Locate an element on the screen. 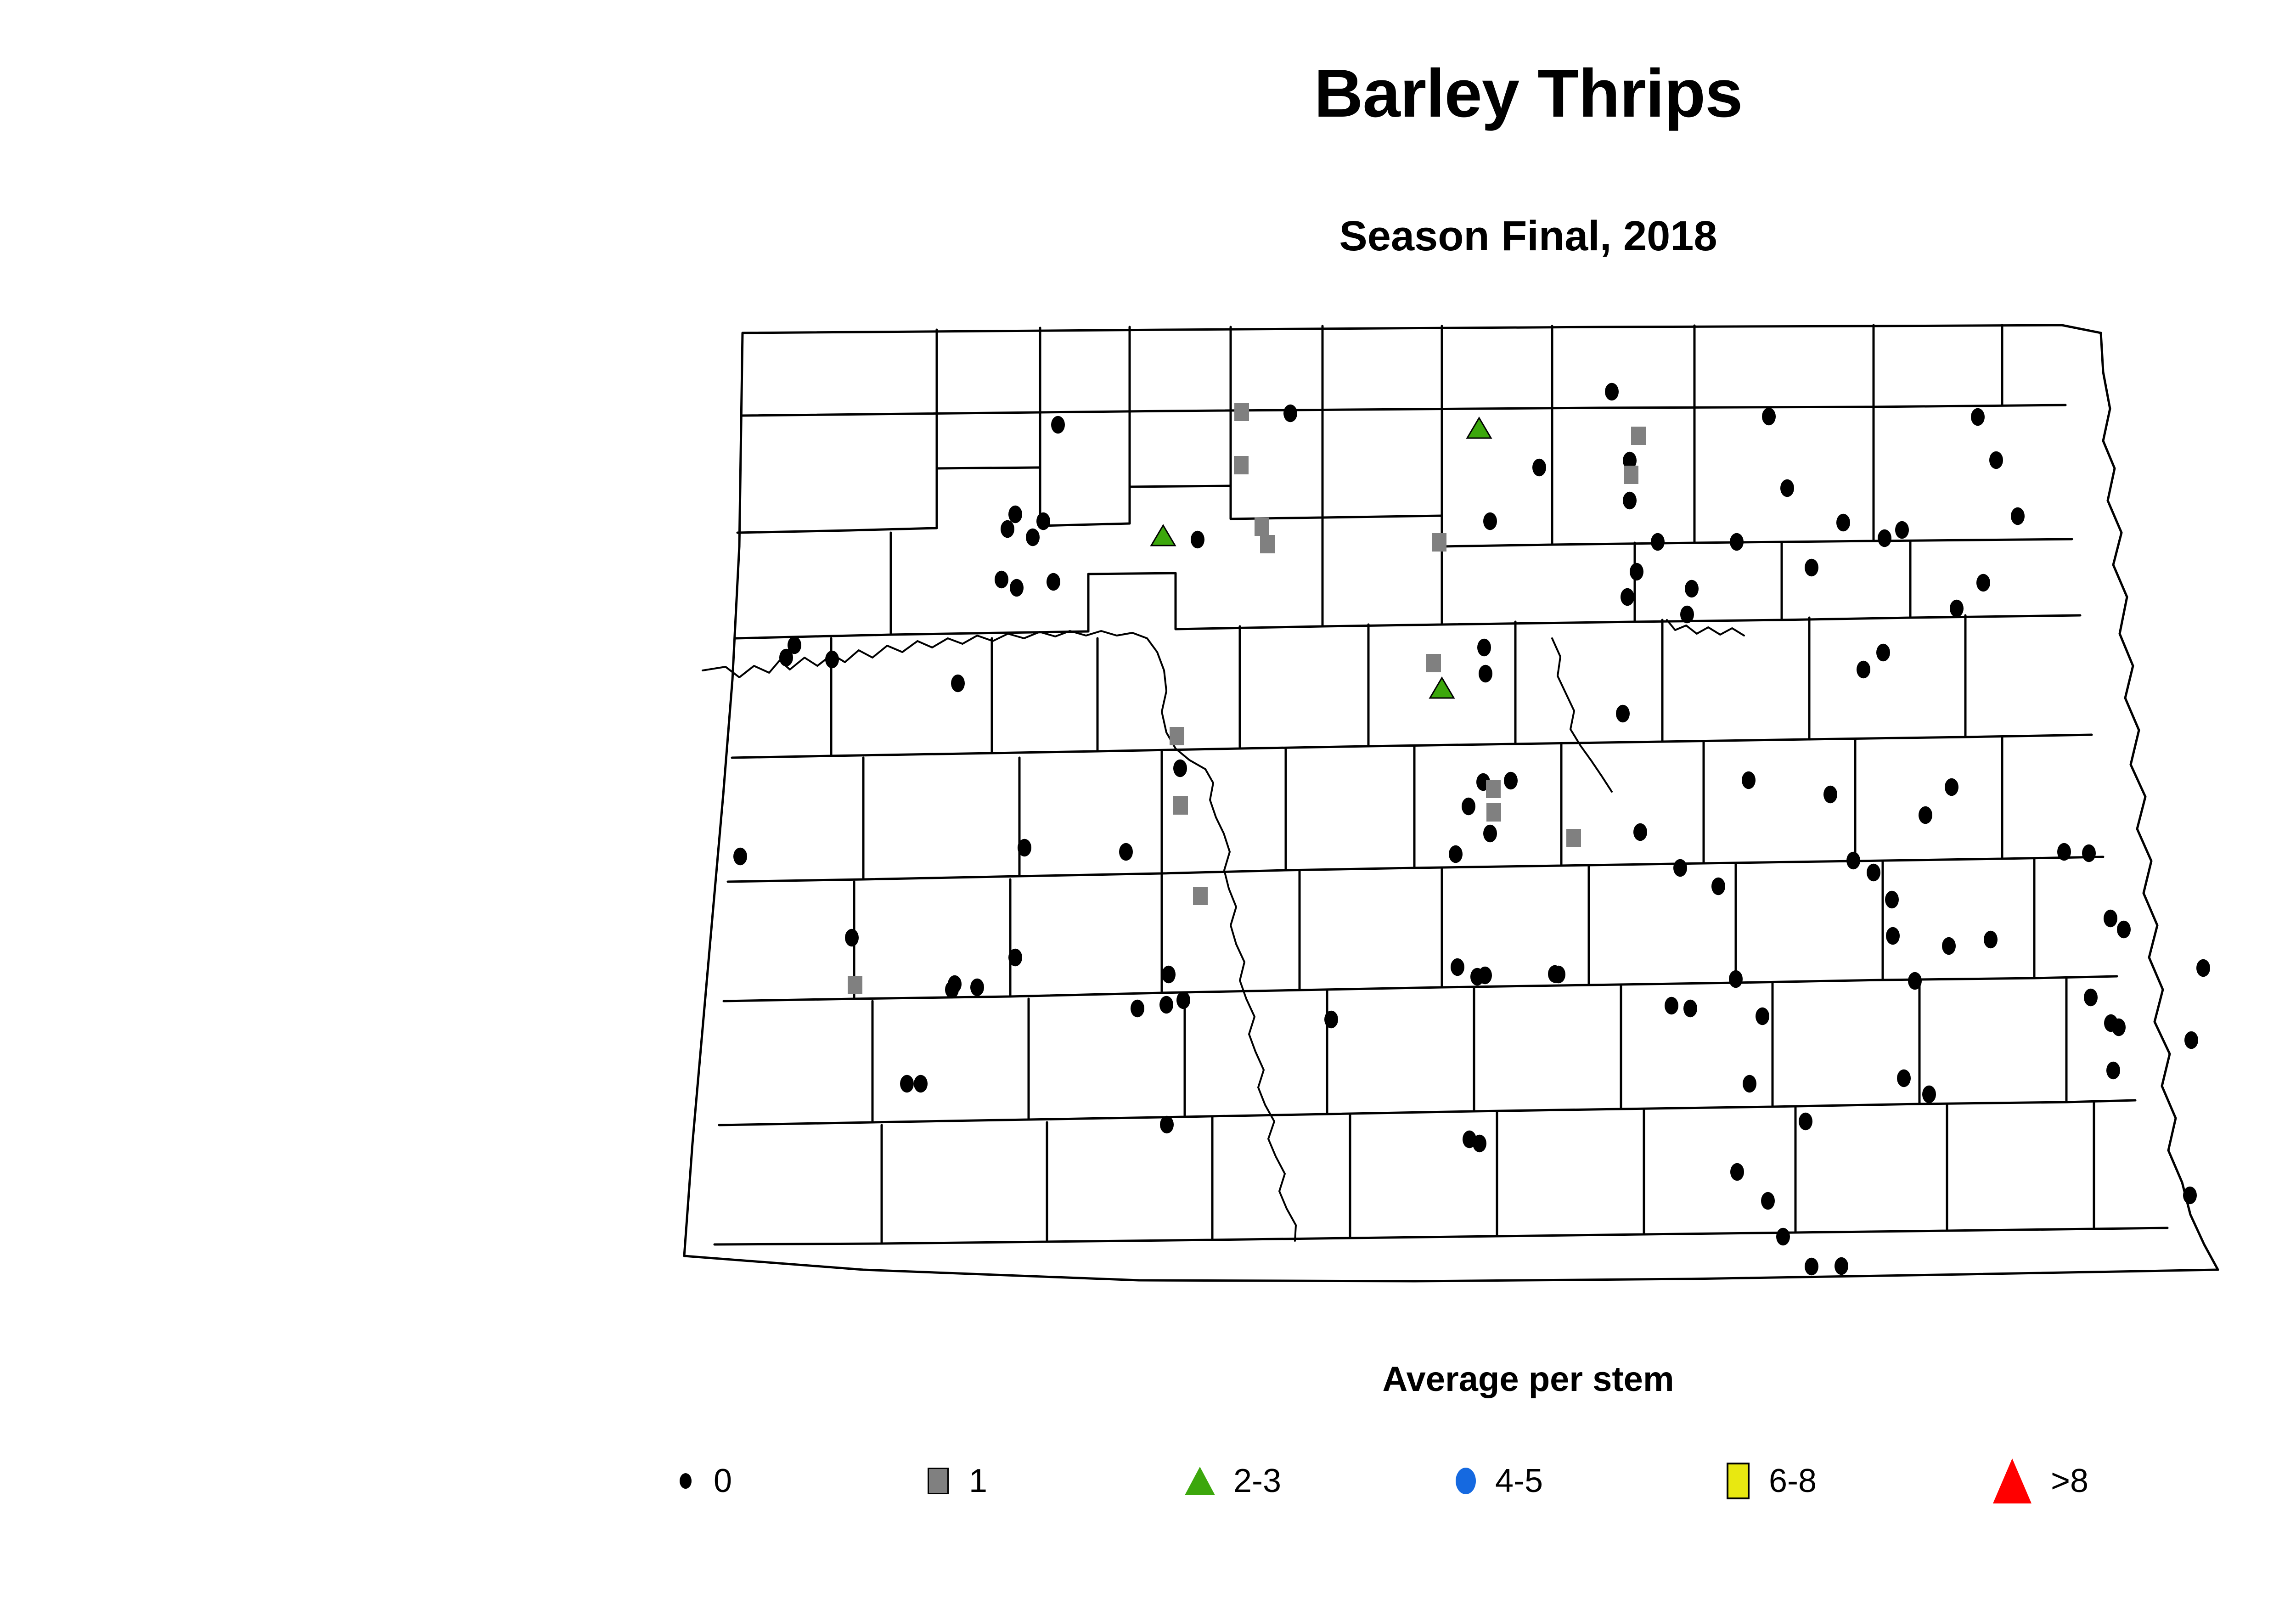 Image resolution: width=2296 pixels, height=1610 pixels. legend-item-5: >8 is located at coordinates (2040, 1481).